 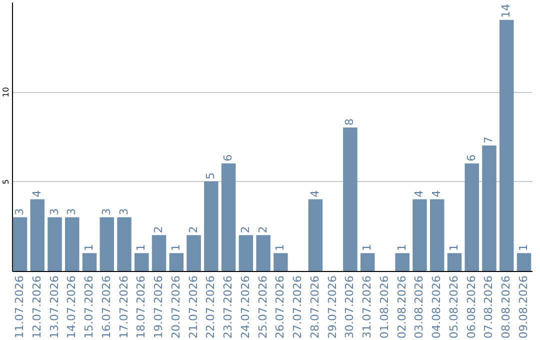 What do you see at coordinates (471, 307) in the screenshot?
I see `x-tick-label: 06.08.2026` at bounding box center [471, 307].